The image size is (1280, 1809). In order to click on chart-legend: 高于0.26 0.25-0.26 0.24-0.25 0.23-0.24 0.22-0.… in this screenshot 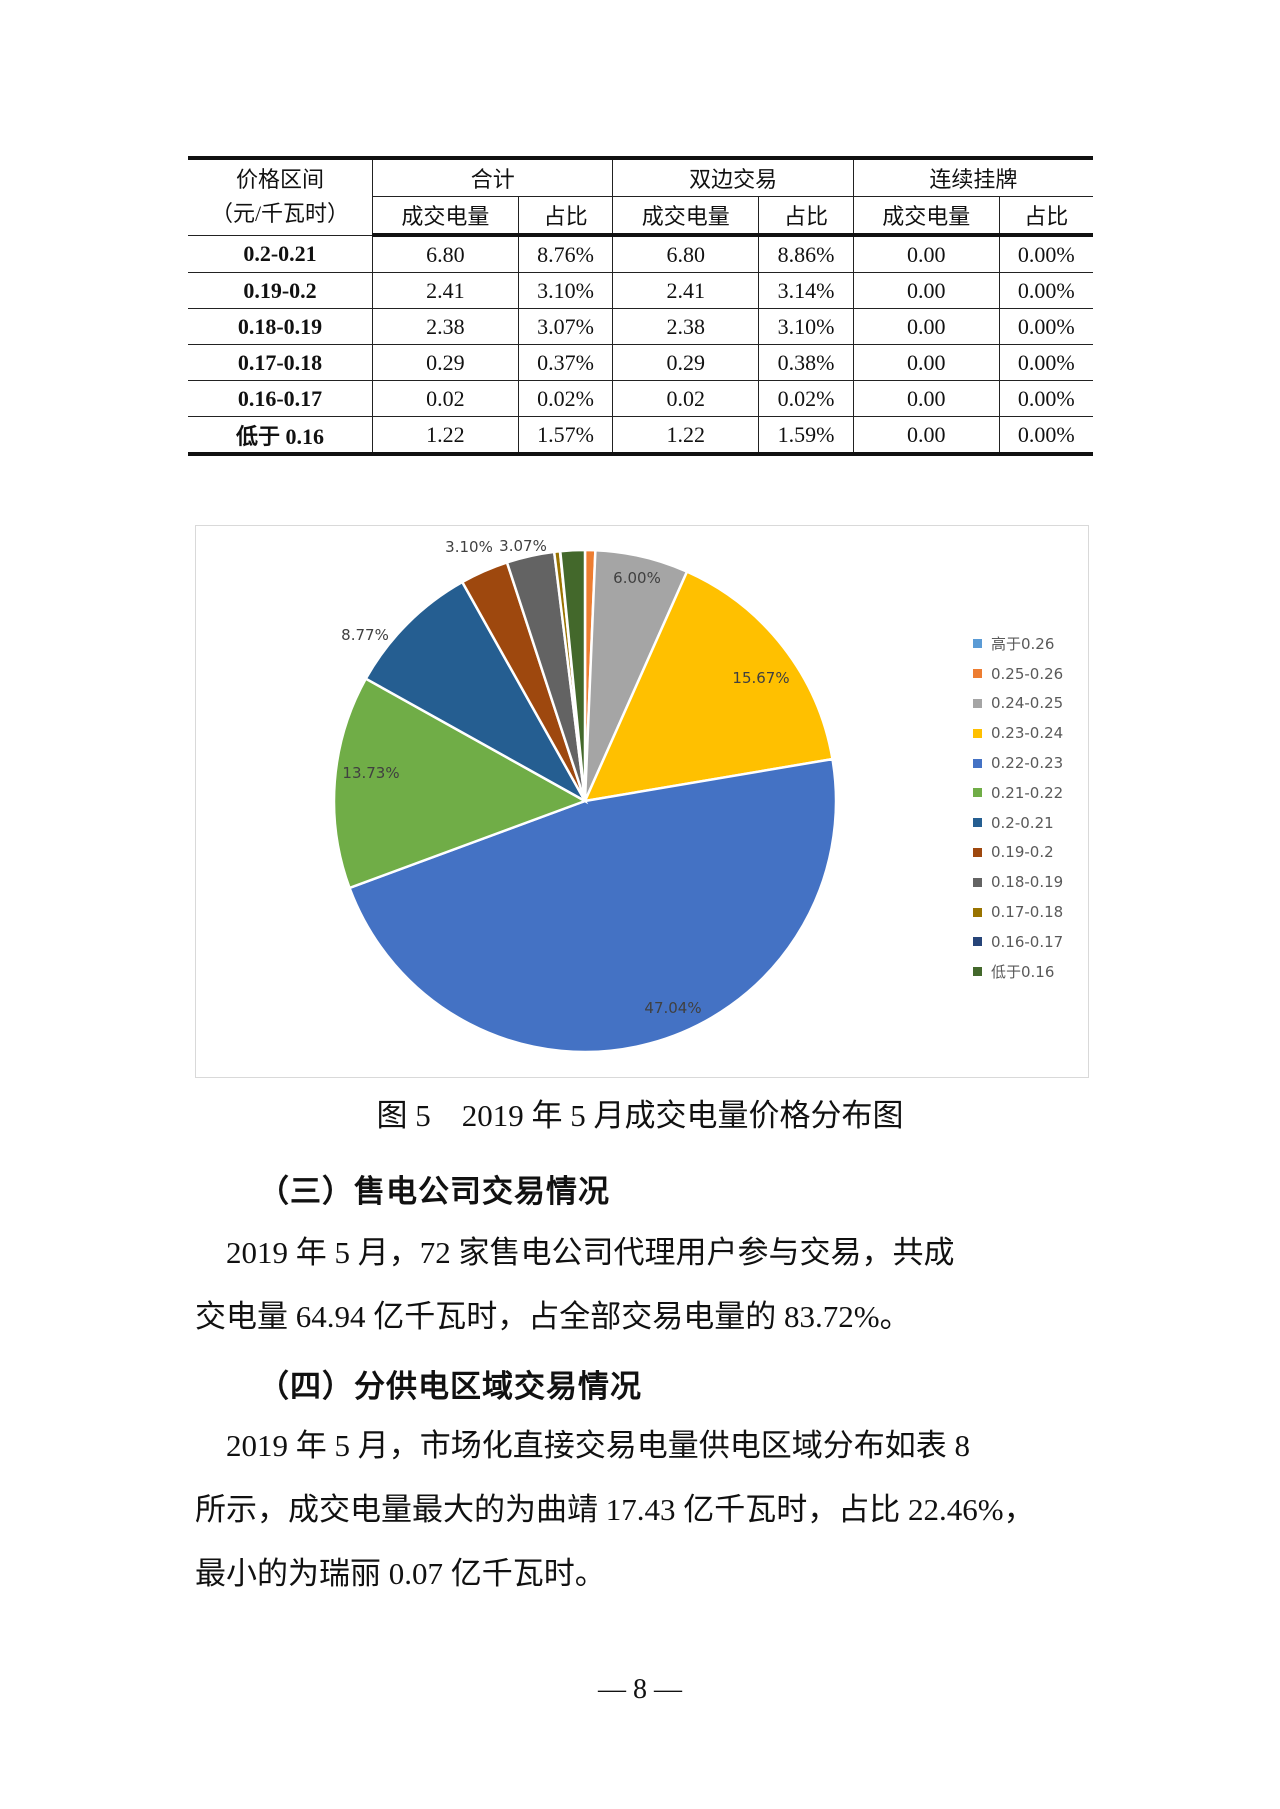, I will do `click(1018, 808)`.